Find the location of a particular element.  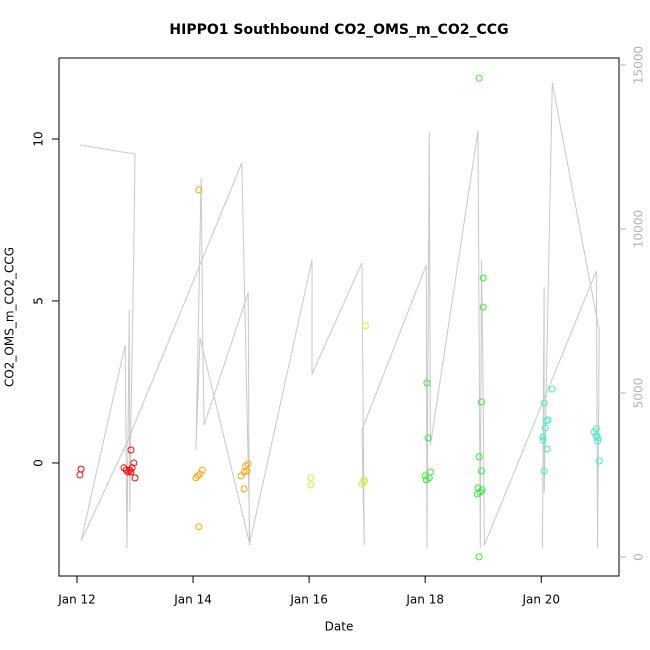

y2-tick-label: 10000 is located at coordinates (639, 229).